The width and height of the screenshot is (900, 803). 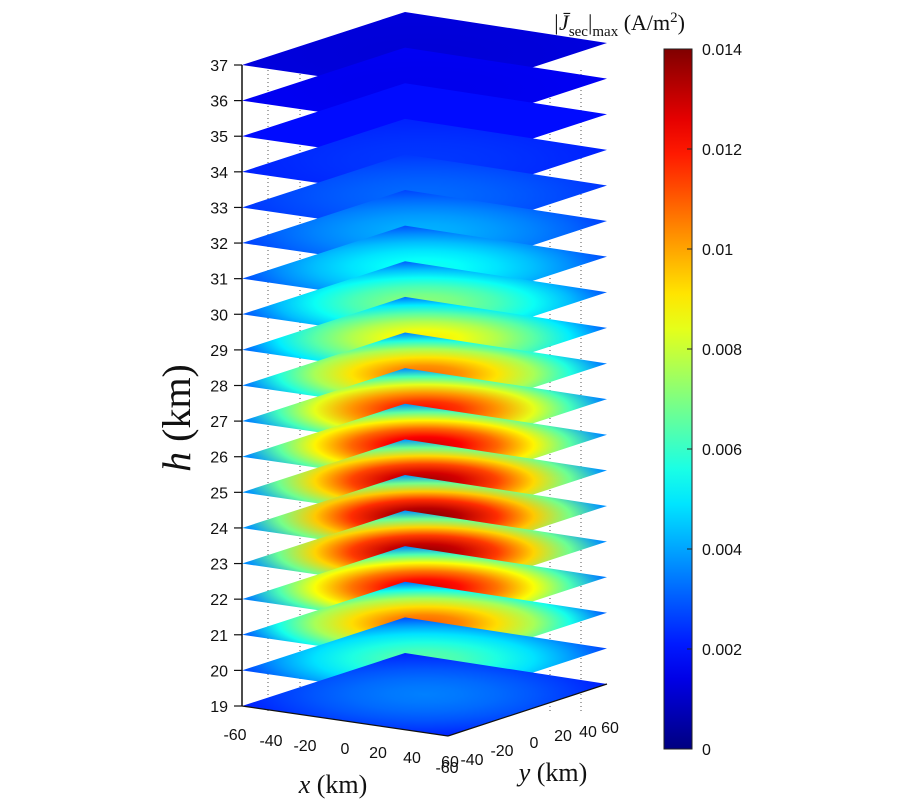 What do you see at coordinates (333, 784) in the screenshot?
I see `x-axis-label: x (km)` at bounding box center [333, 784].